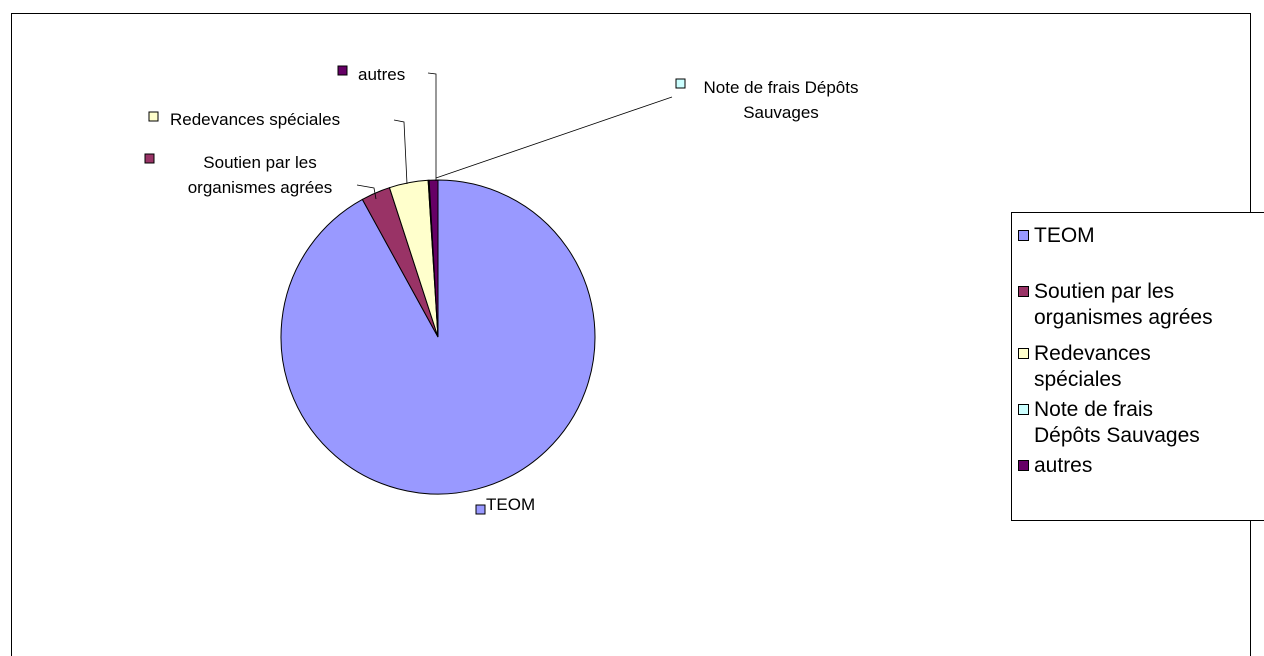 Image resolution: width=1264 pixels, height=656 pixels. I want to click on legend-label-line: TEOM, so click(1064, 235).